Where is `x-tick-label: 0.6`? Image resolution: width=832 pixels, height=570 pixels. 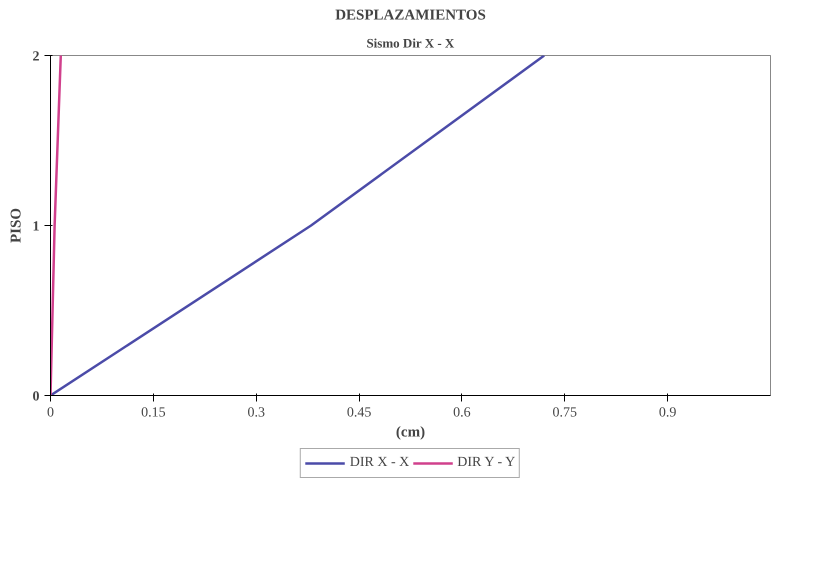
x-tick-label: 0.6 is located at coordinates (462, 413).